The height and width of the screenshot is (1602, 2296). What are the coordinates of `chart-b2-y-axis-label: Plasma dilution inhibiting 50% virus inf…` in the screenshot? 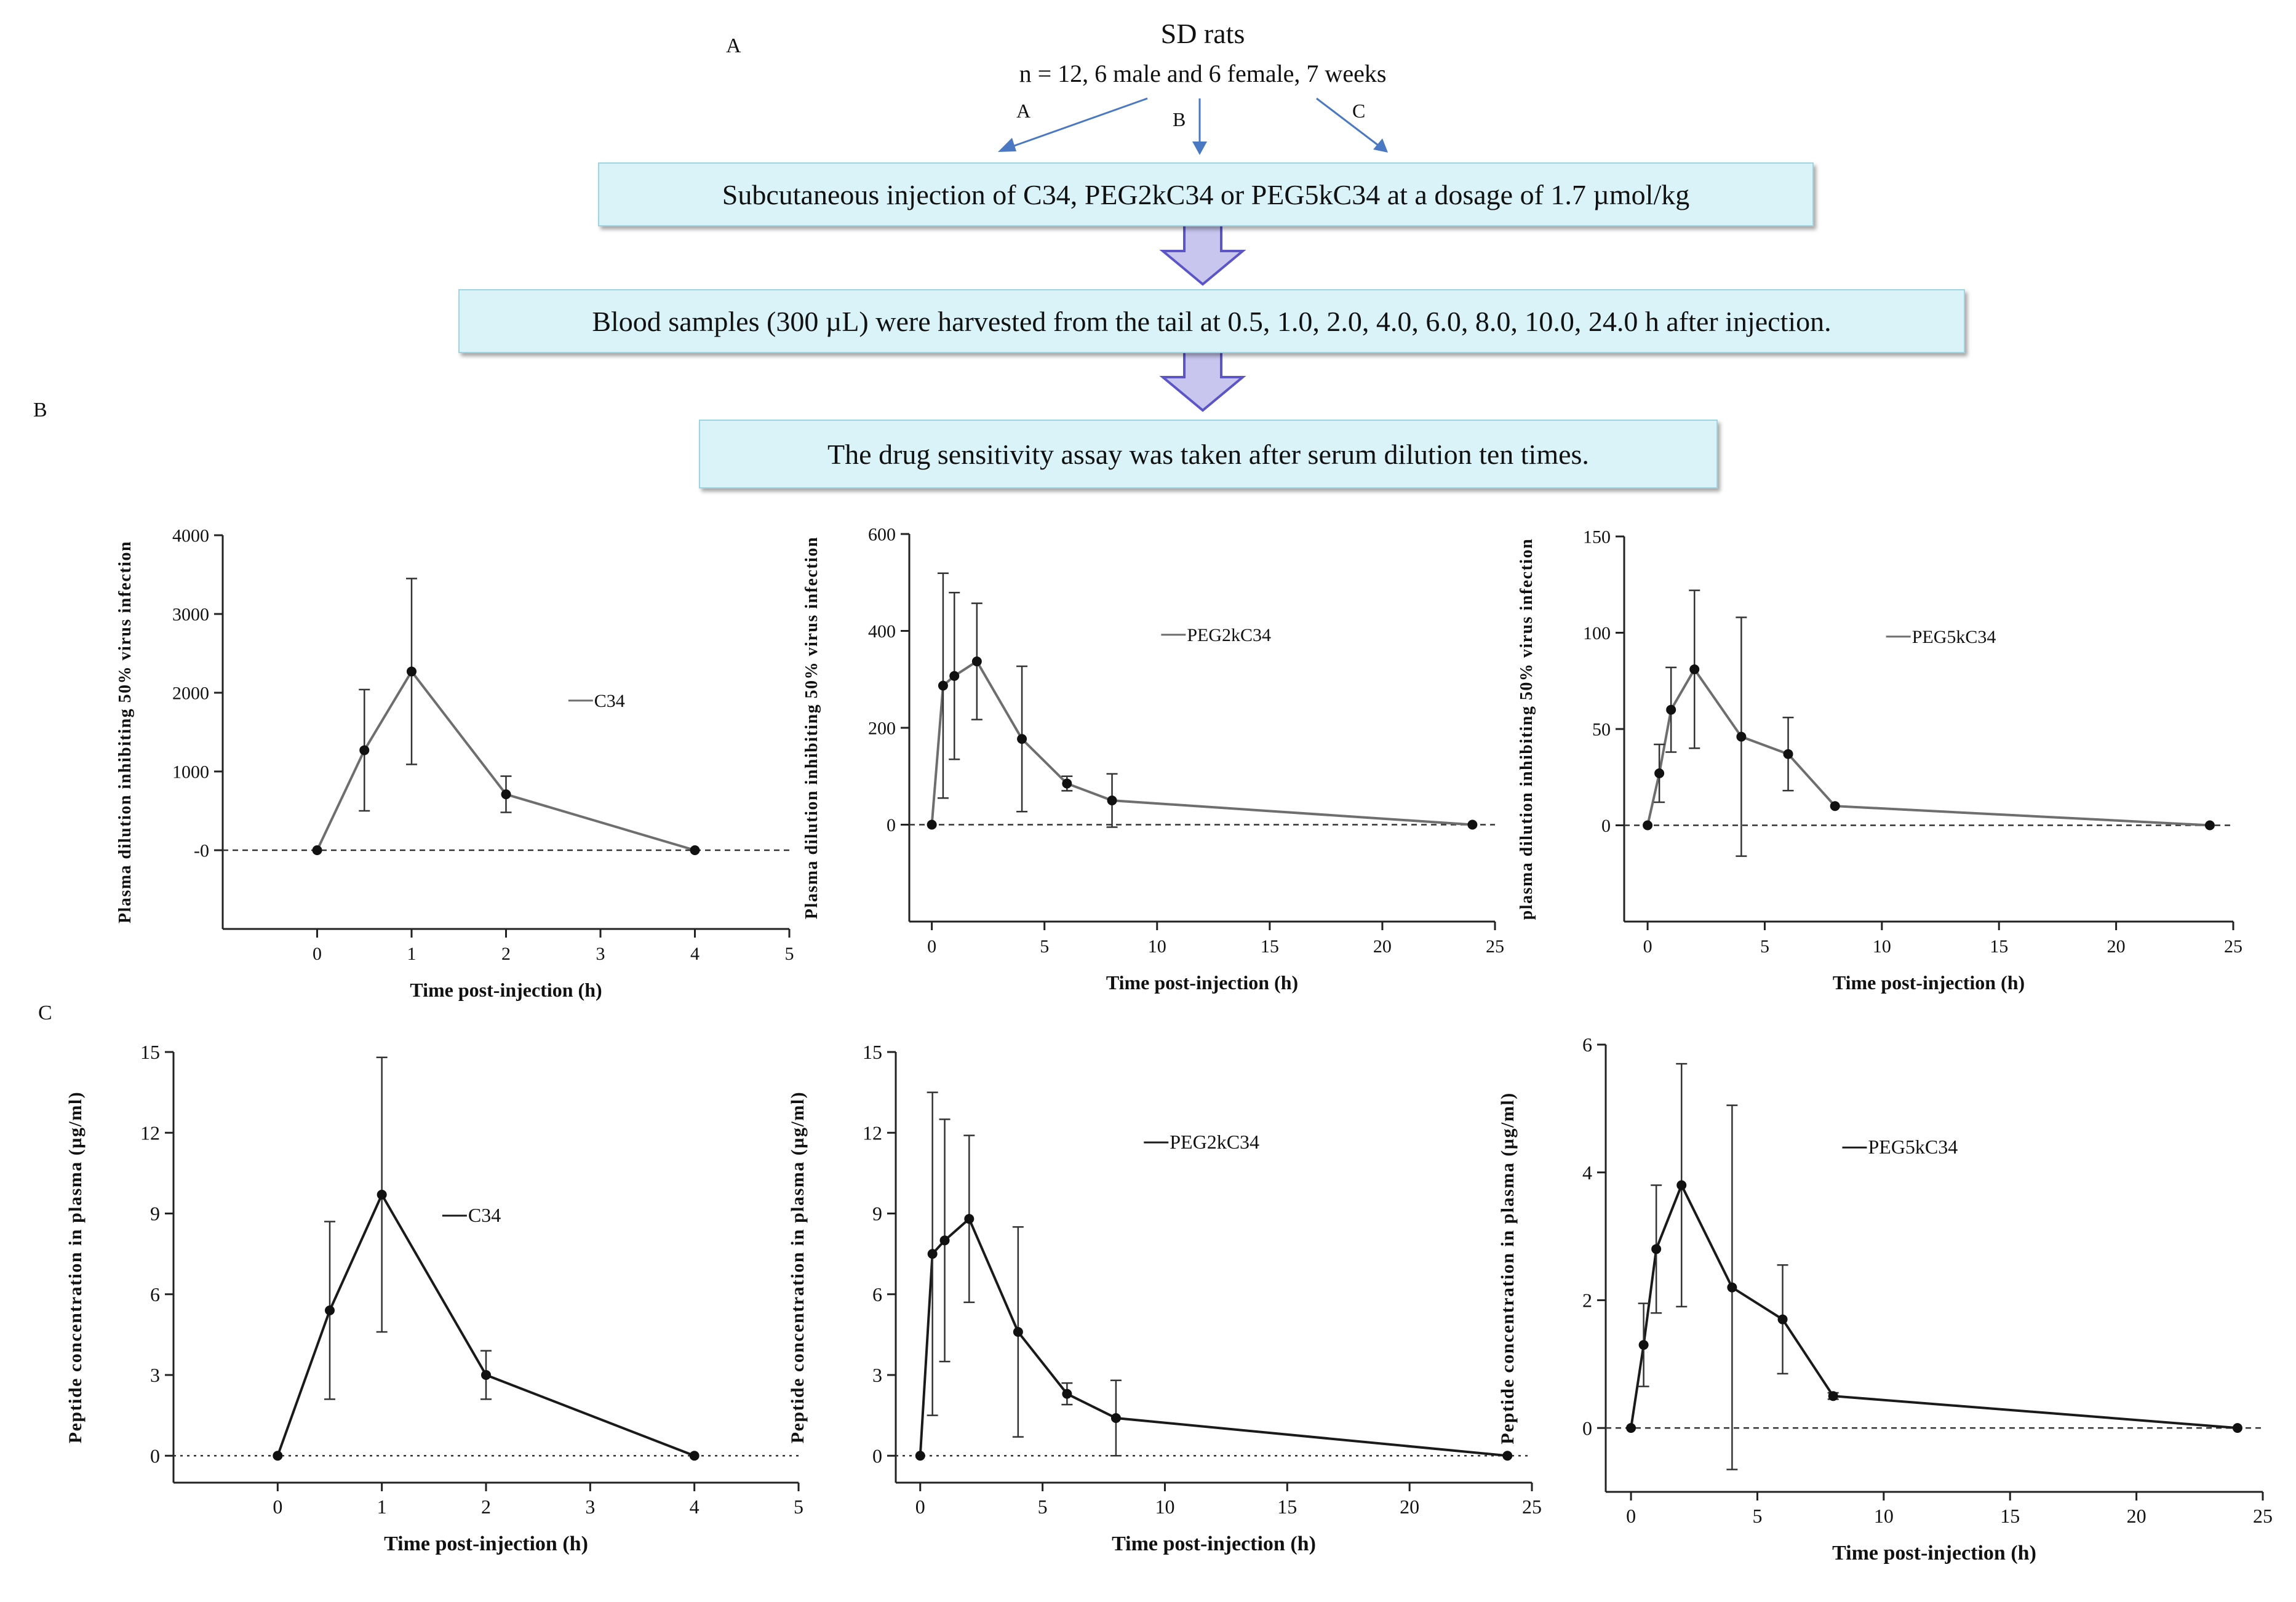 It's located at (812, 727).